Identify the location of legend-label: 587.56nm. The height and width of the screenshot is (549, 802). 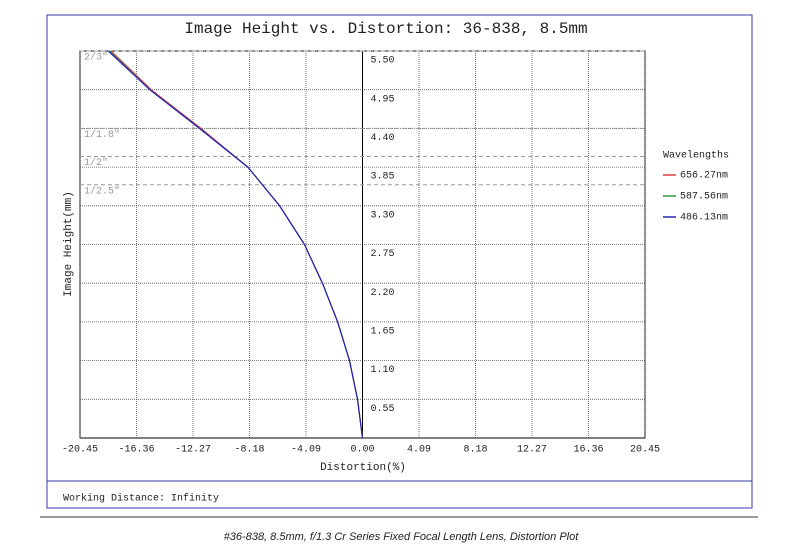
(704, 197).